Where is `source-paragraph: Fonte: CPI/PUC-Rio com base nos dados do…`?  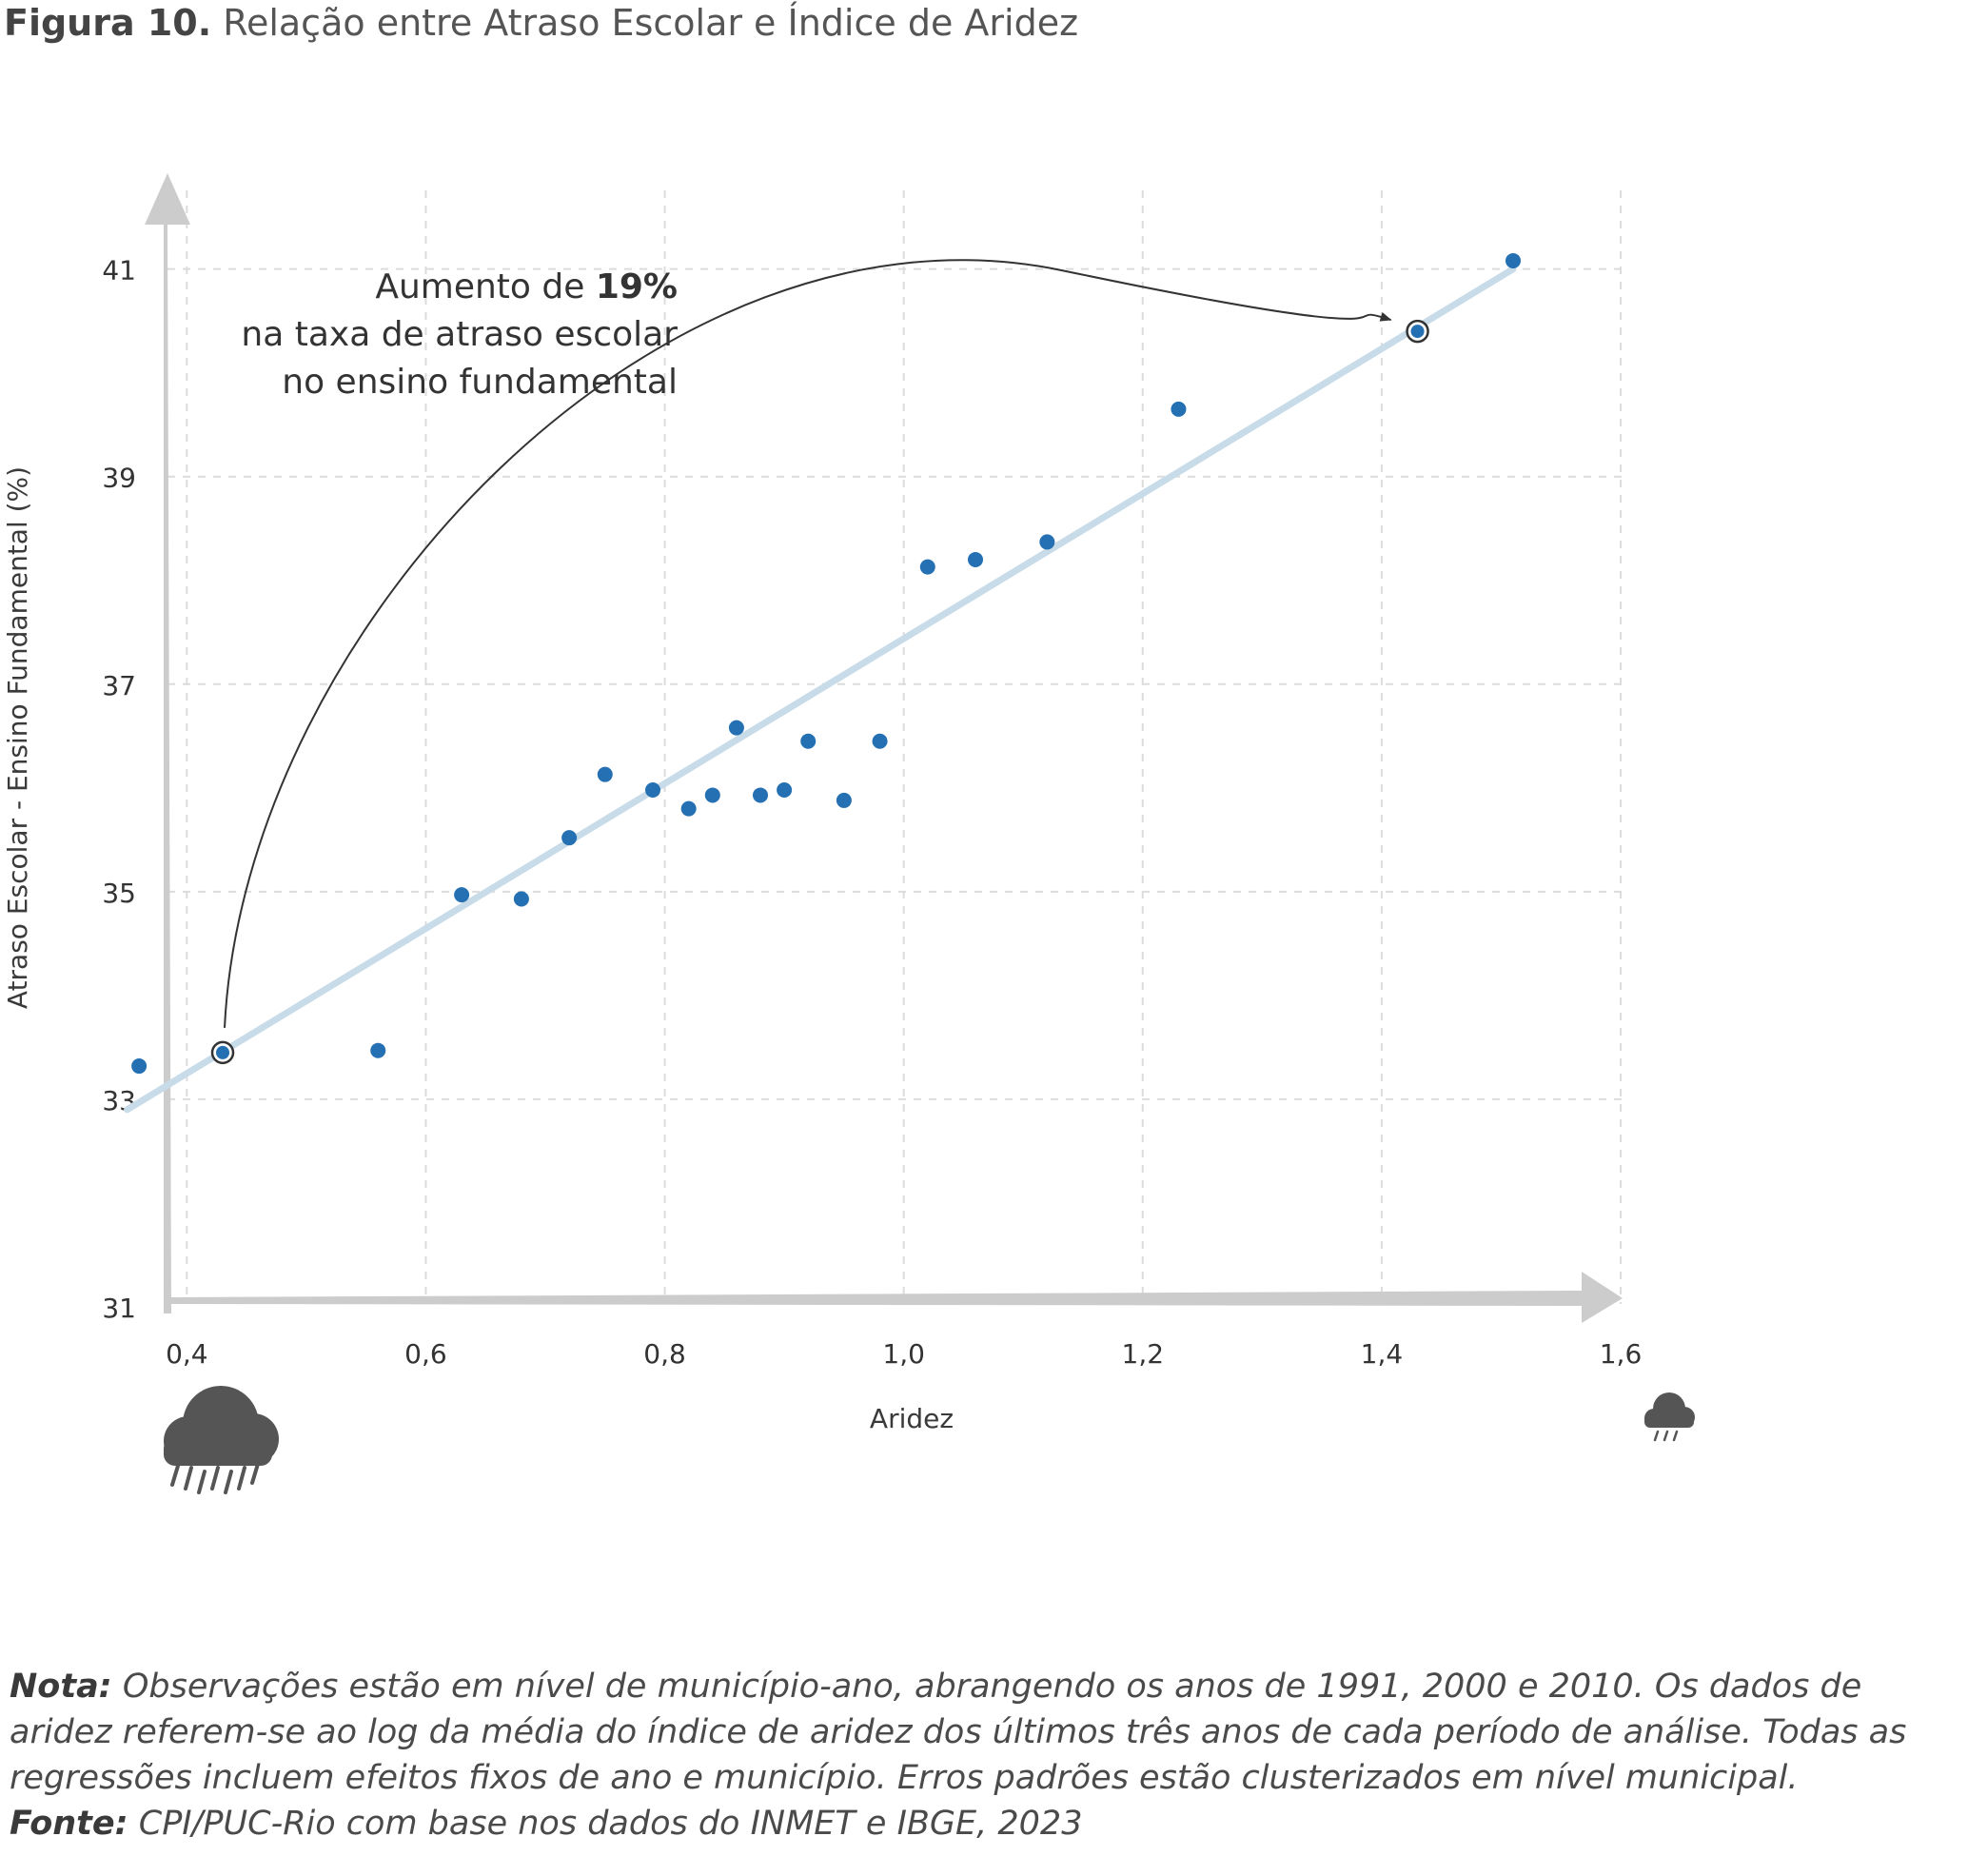
source-paragraph: Fonte: CPI/PUC-Rio com base nos dados do… is located at coordinates (985, 1823).